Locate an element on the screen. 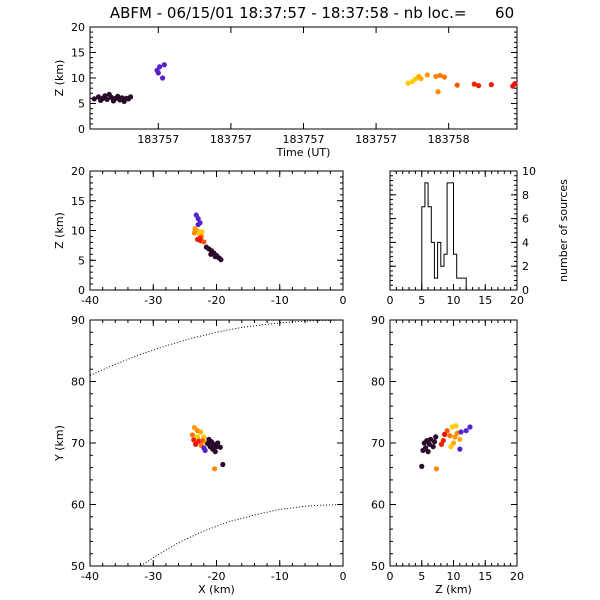 The height and width of the screenshot is (600, 600). y-tick-label: 20 is located at coordinates (78, 171).